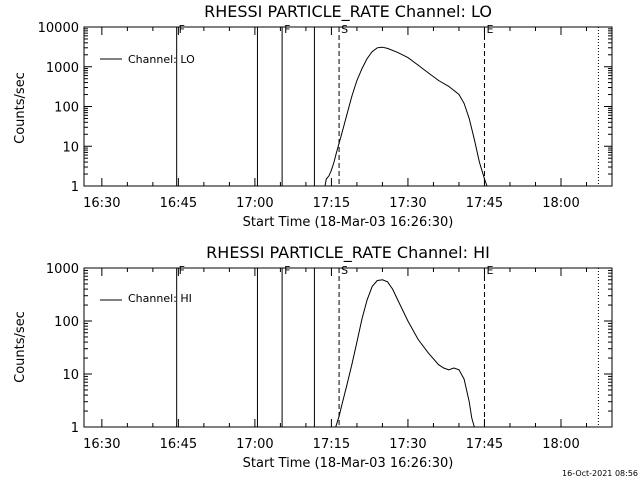  Describe the element at coordinates (160, 298) in the screenshot. I see `legend-label-hi: Channel: HI` at that location.